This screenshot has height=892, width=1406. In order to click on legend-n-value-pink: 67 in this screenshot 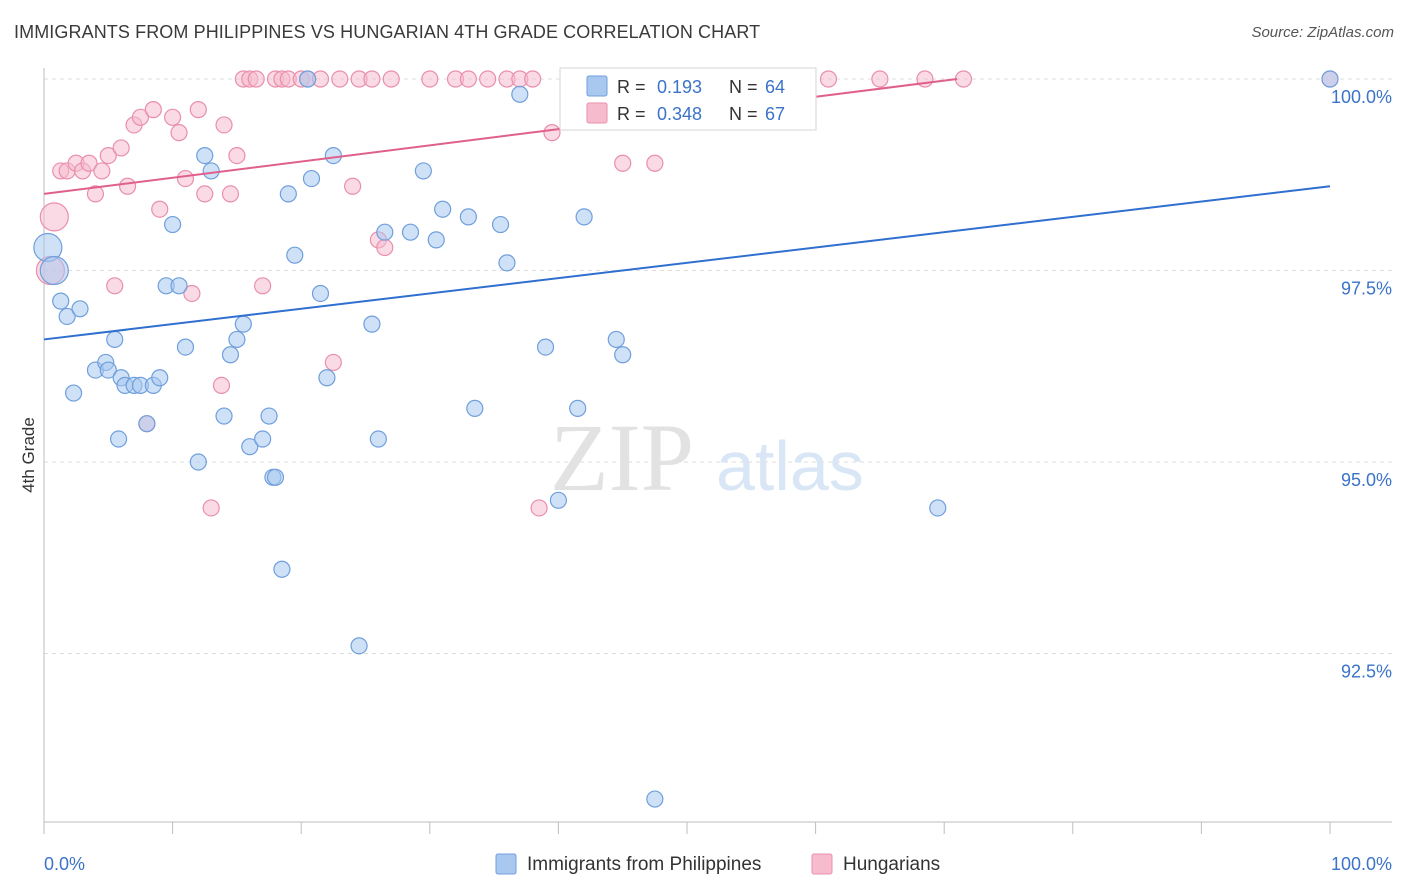, I will do `click(775, 114)`.